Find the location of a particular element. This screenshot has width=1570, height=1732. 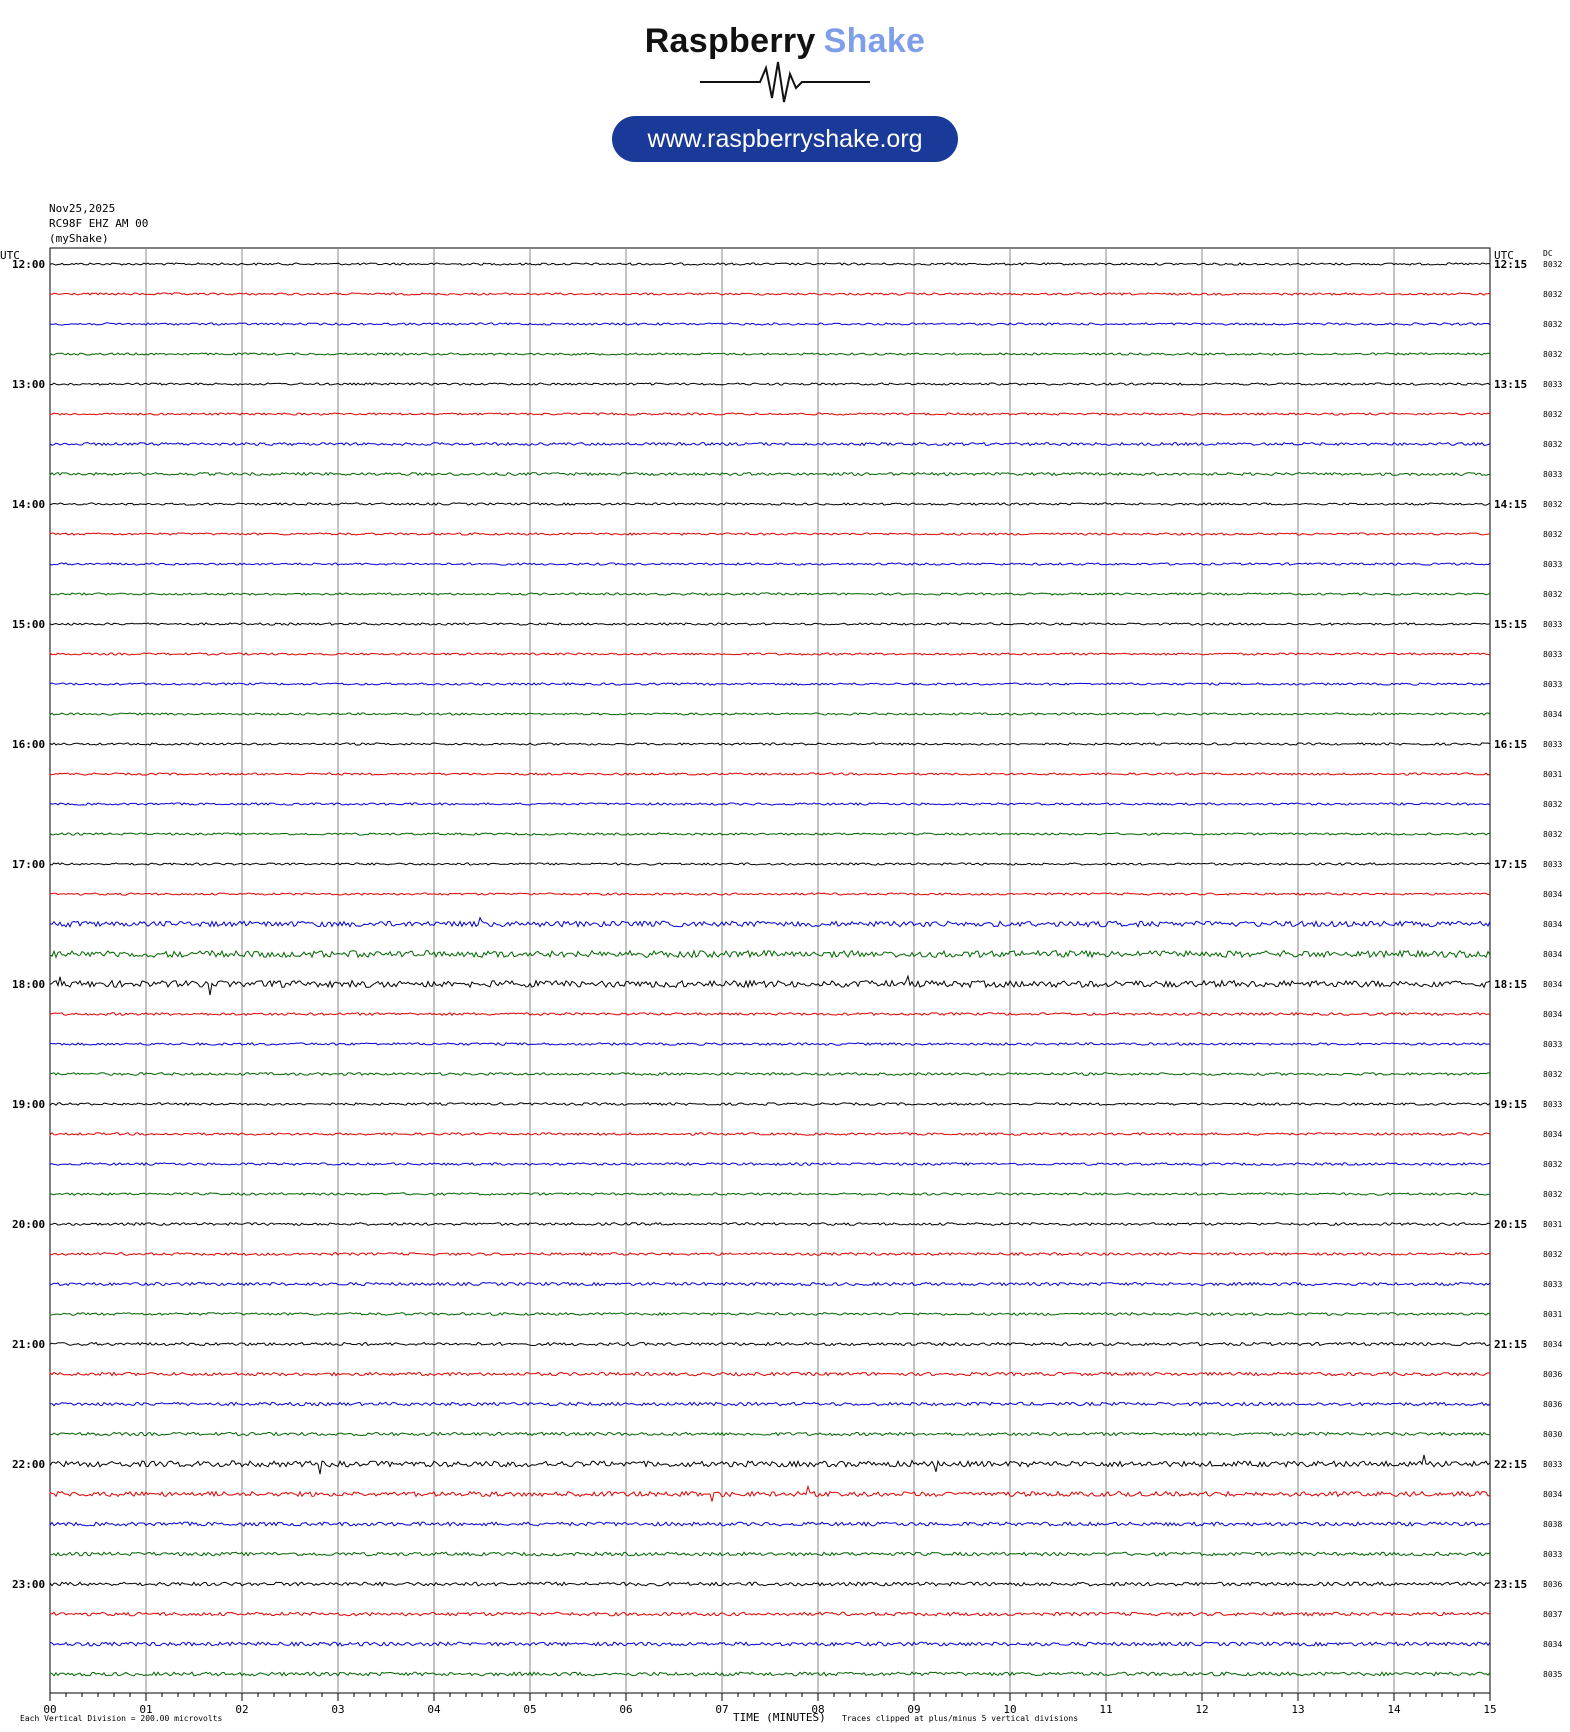

right-hour-label: 21:15 is located at coordinates (1510, 1344).